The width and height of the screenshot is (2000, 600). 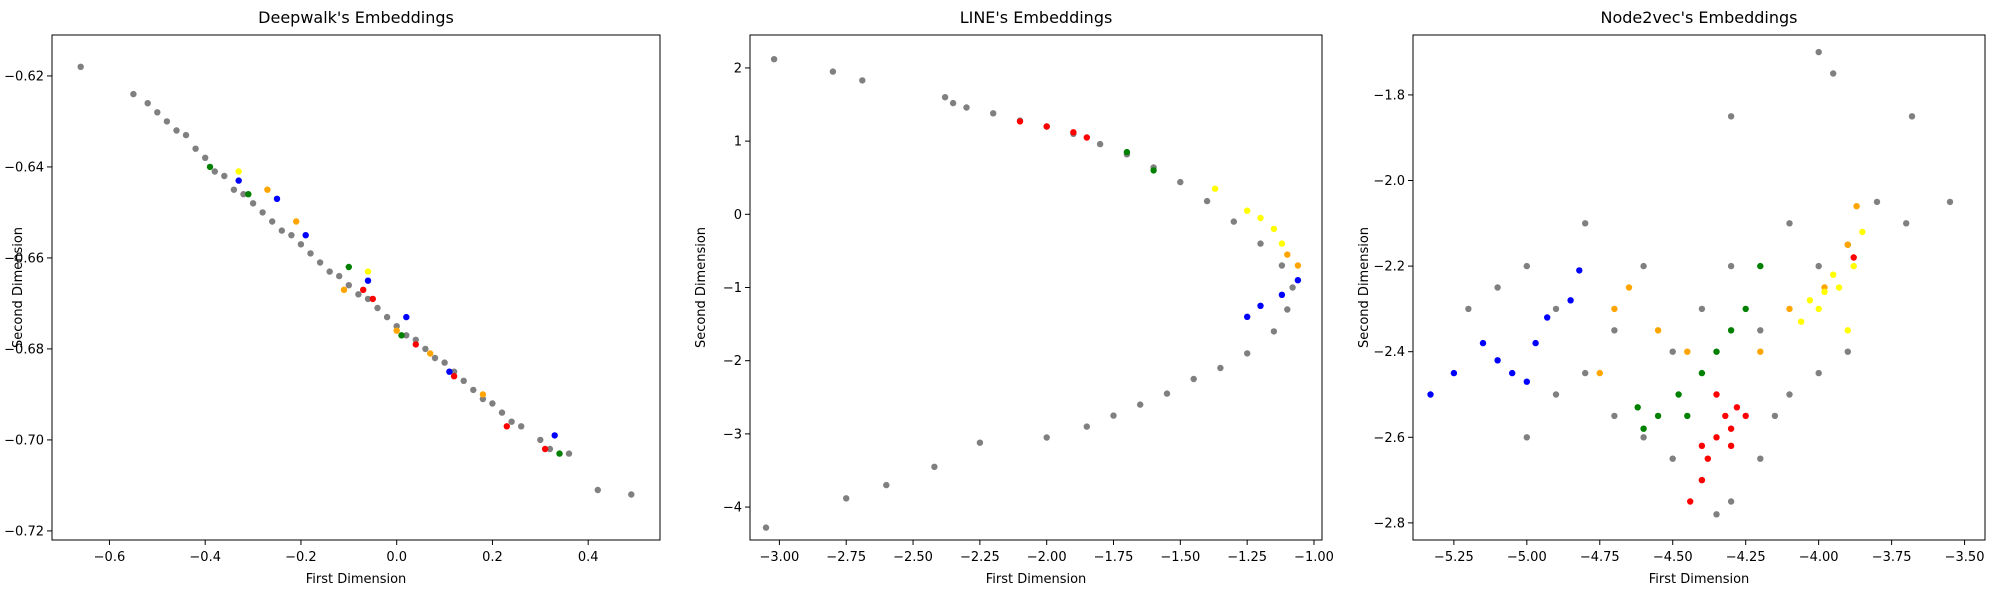 I want to click on line-x-tick-label: −2.75, so click(x=846, y=557).